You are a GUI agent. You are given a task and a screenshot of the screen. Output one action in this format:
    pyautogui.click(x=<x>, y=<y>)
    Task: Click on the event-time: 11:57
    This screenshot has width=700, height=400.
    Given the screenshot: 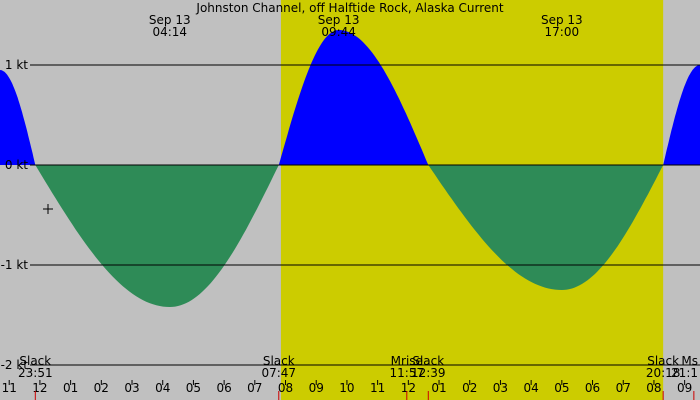 What is the action you would take?
    pyautogui.click(x=407, y=373)
    